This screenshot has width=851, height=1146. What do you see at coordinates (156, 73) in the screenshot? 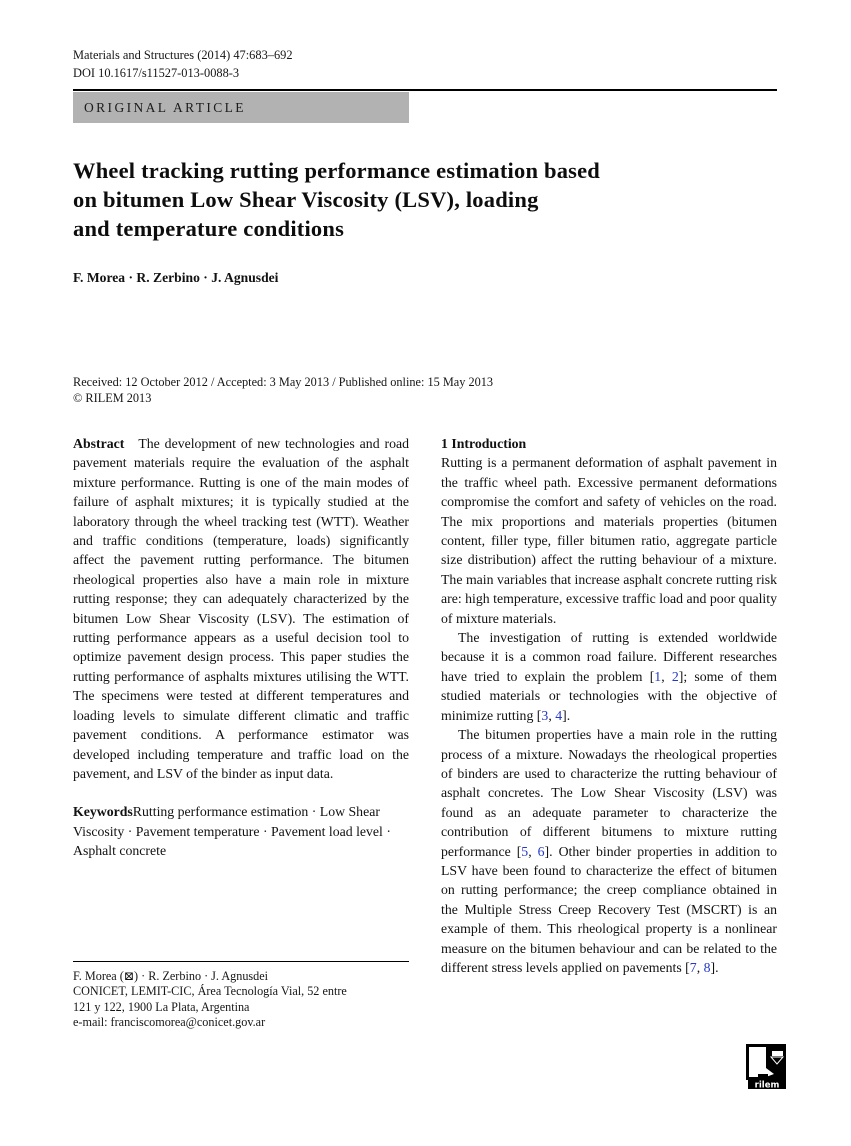
I see `doi-line: DOI 10.1617/s11527-013-0088-3` at bounding box center [156, 73].